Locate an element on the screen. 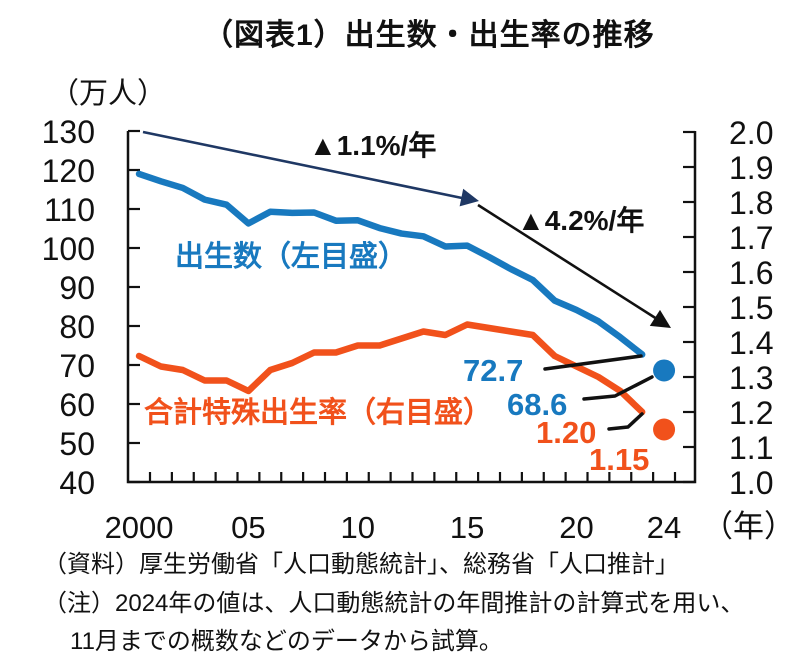 This screenshot has width=800, height=664. left-axis-tick-label: 70 is located at coordinates (77, 366).